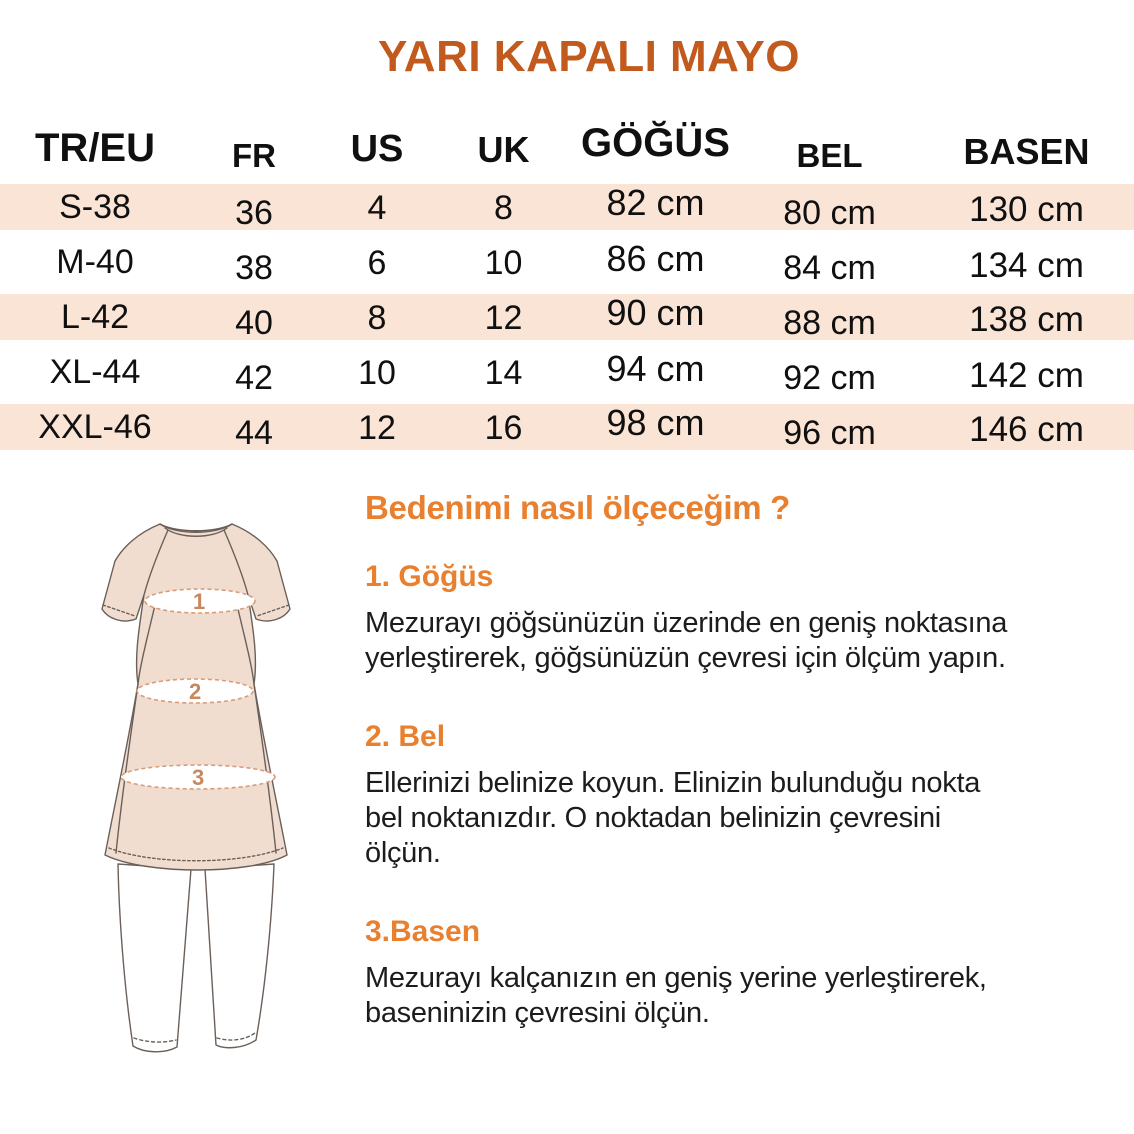 Image resolution: width=1134 pixels, height=1134 pixels. What do you see at coordinates (236, 1036) in the screenshot?
I see `legging-right-hem-stitch` at bounding box center [236, 1036].